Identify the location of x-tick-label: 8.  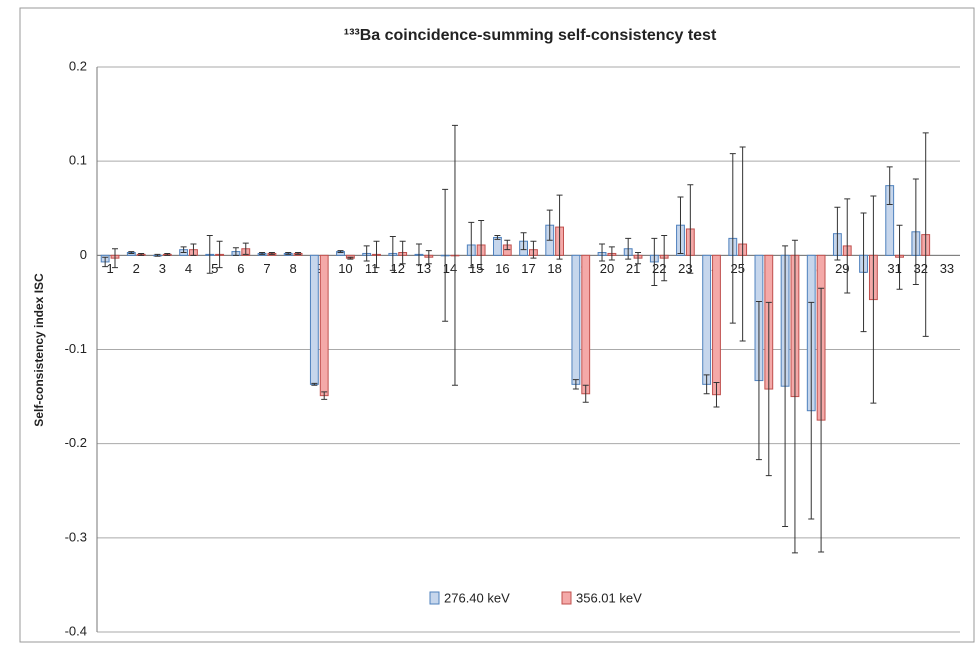
(293, 268).